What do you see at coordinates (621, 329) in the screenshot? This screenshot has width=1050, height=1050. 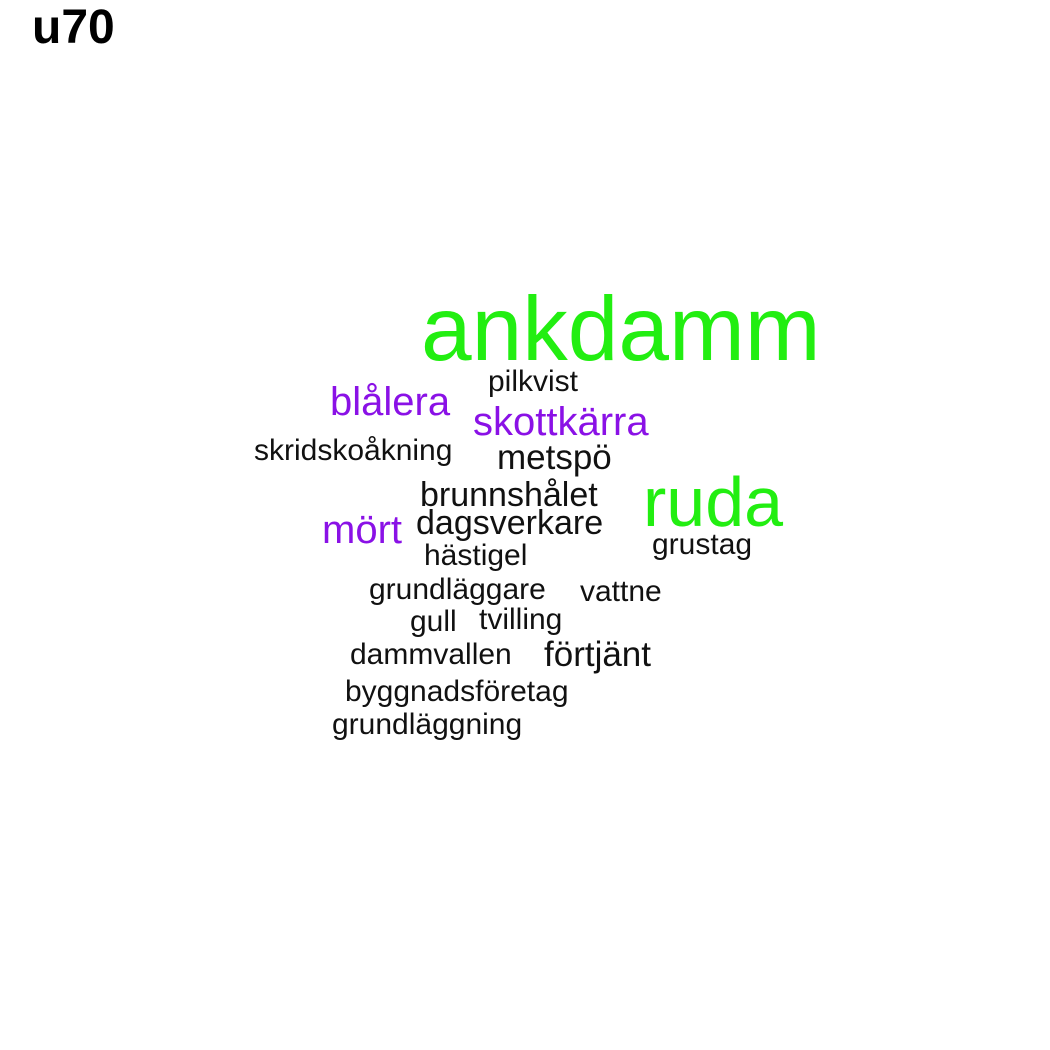 I see `word-ankdamm: ankdamm` at bounding box center [621, 329].